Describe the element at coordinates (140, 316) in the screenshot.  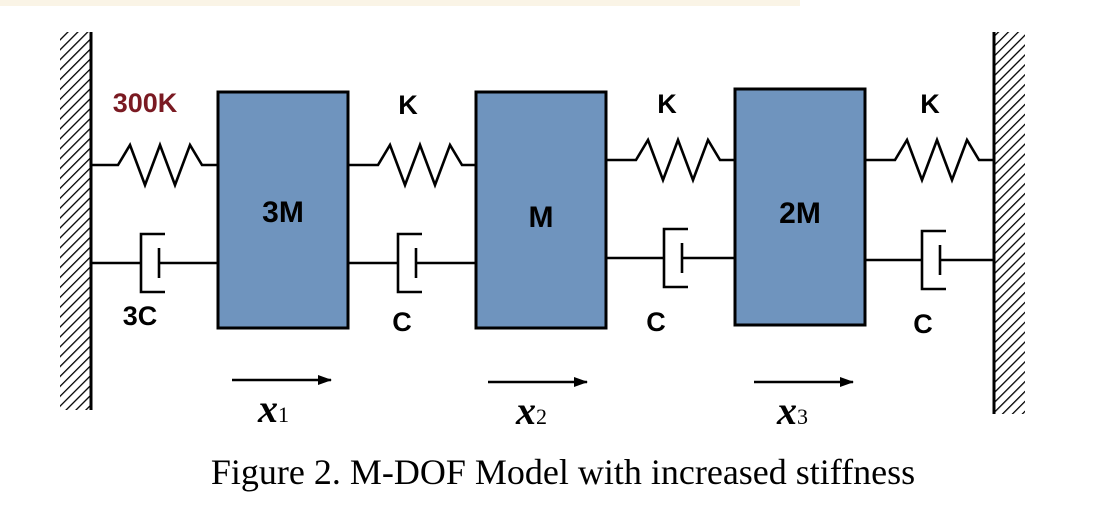
I see `damper-label-3c: 3C` at that location.